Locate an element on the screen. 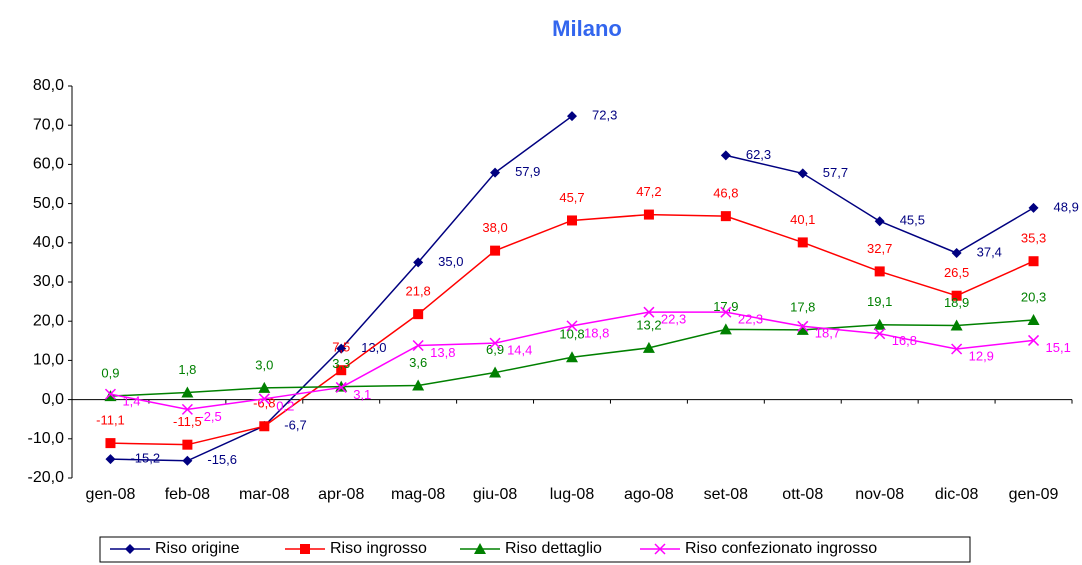 Image resolution: width=1082 pixels, height=565 pixels. data-label: 0,9 is located at coordinates (110, 373).